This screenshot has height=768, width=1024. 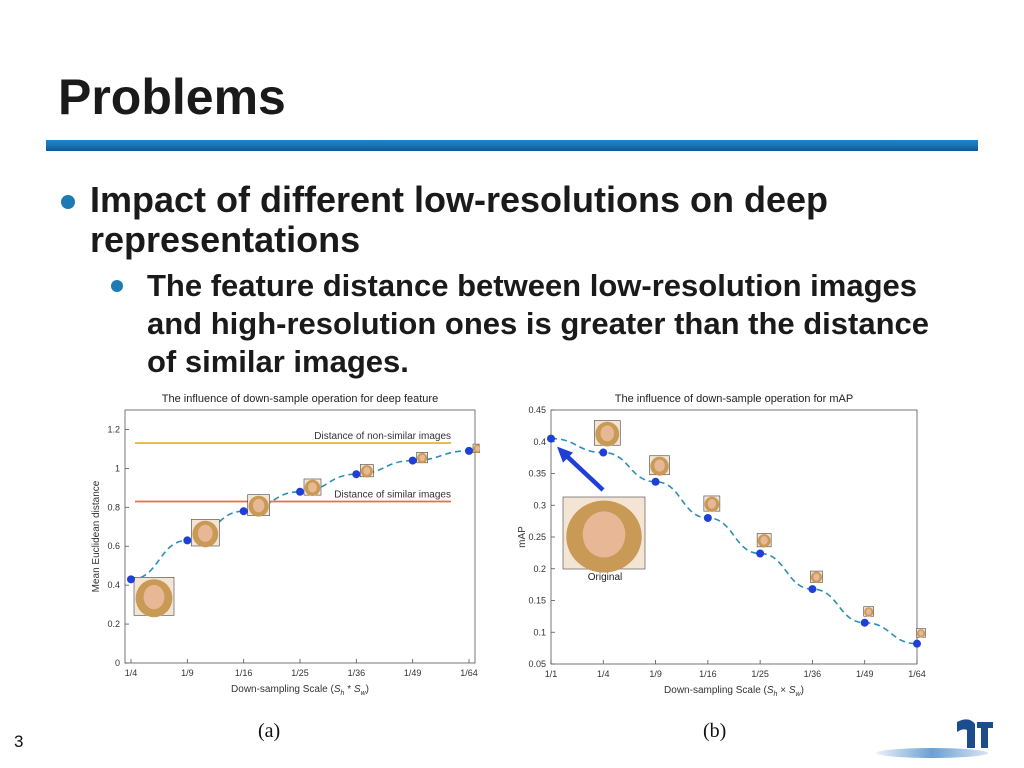 I want to click on y-tick-label: 0.8, so click(x=113, y=507).